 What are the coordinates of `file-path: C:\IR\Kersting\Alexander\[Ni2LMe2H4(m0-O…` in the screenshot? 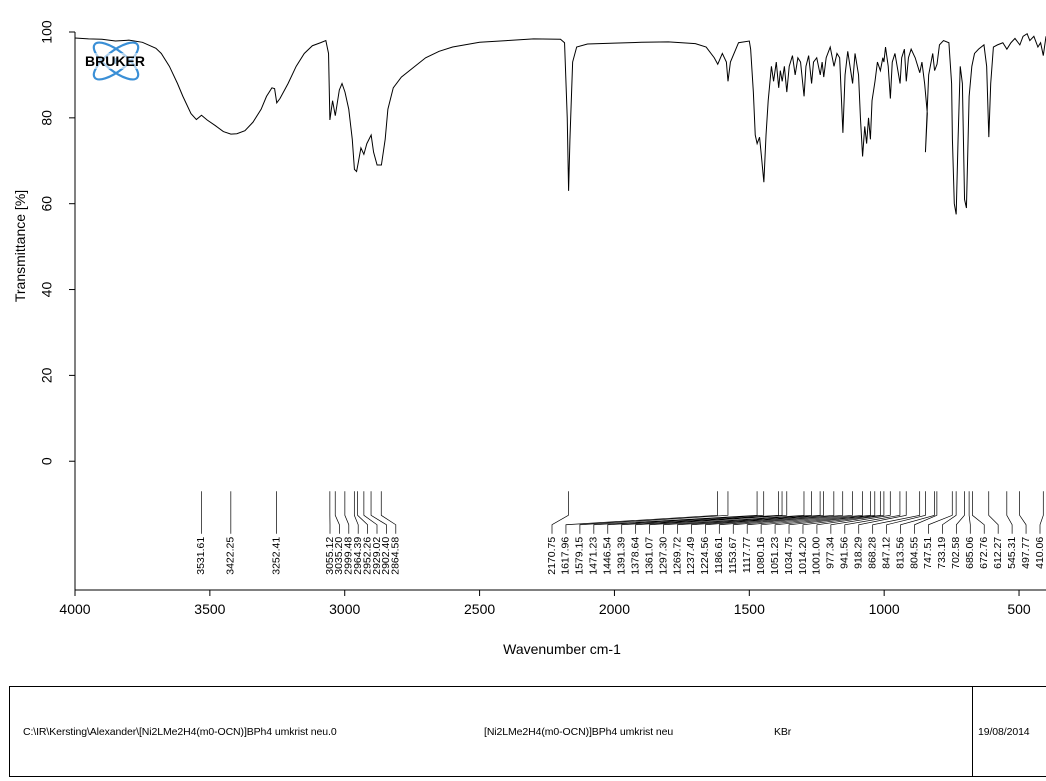 It's located at (180, 732).